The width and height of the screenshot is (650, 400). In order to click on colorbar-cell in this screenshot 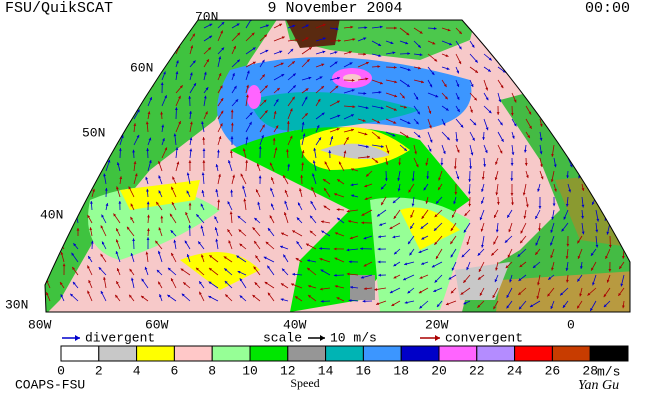, I will do `click(80, 353)`.